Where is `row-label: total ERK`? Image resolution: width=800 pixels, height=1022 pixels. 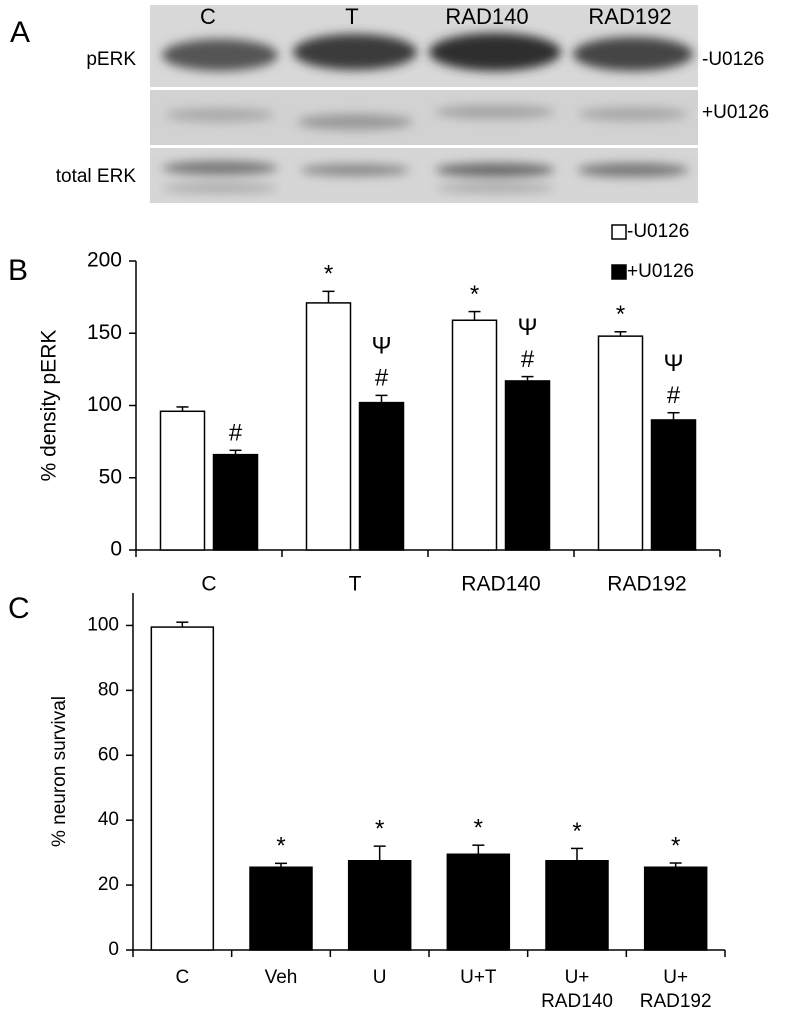 row-label: total ERK is located at coordinates (96, 176).